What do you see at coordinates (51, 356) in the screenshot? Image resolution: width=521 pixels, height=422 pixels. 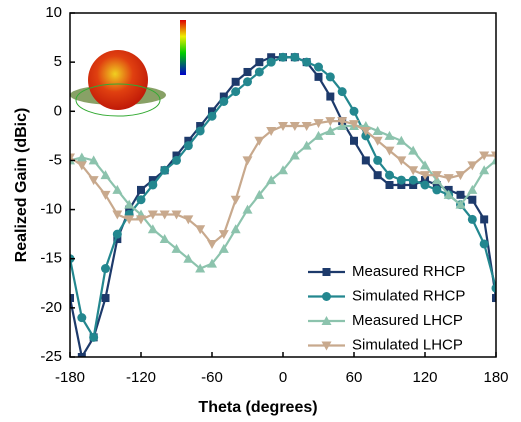 I see `y-tick-label: -25` at bounding box center [51, 356].